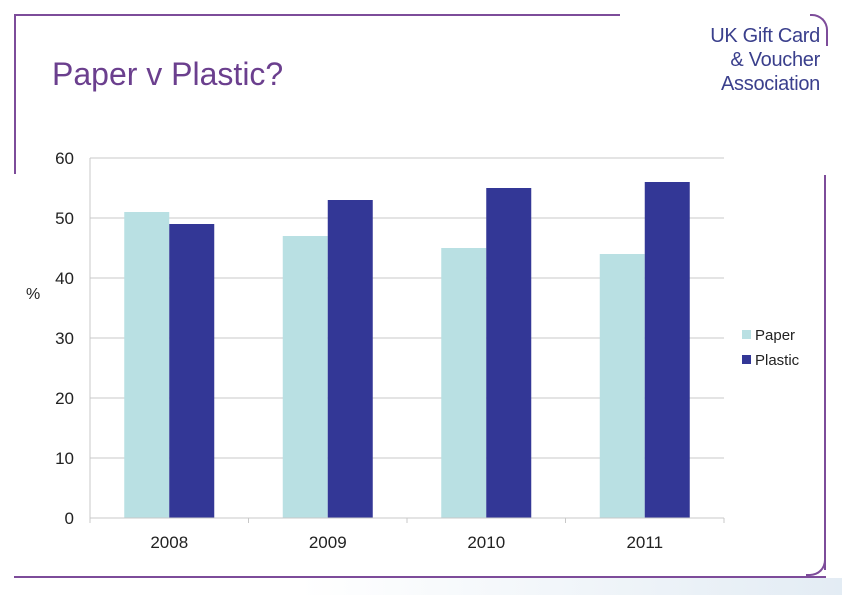  I want to click on bar-paper-2010, so click(464, 383).